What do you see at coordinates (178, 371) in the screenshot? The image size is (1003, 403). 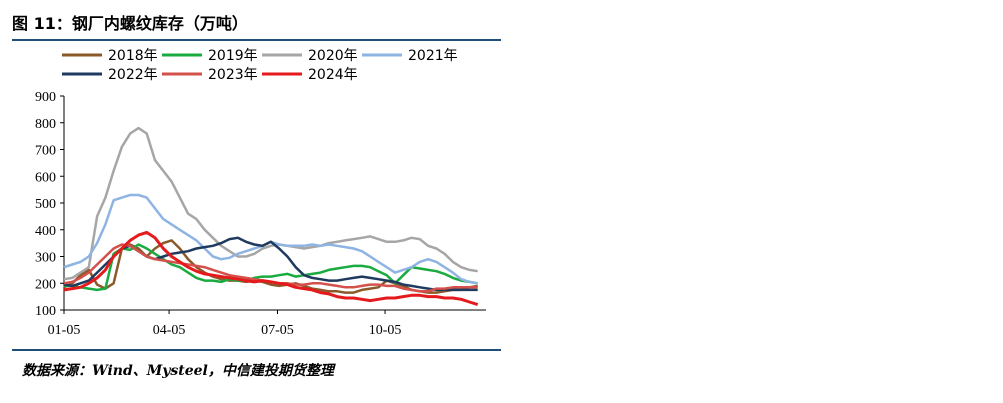 I see `data-source-note: 数据来源：Wind、Mysteel，中信建投期货整理` at bounding box center [178, 371].